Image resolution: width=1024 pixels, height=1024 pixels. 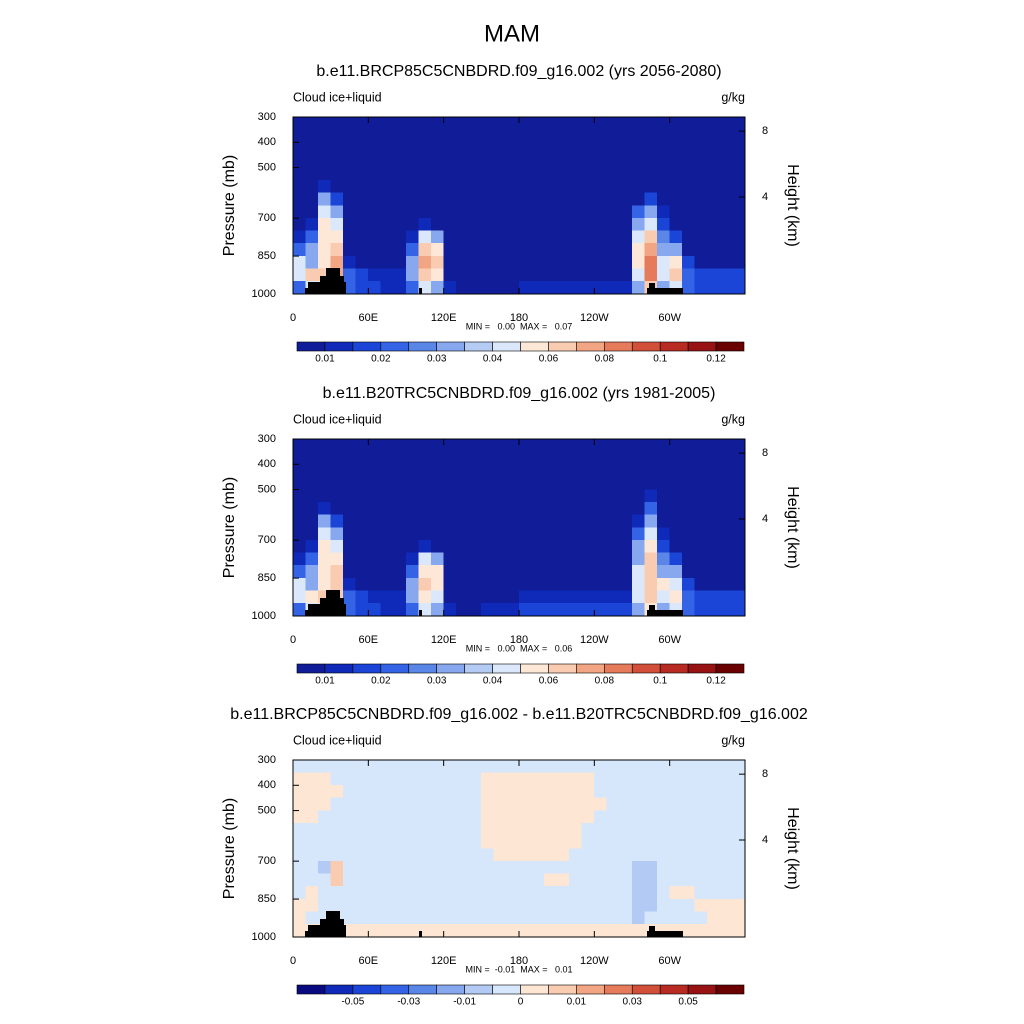 I want to click on colorbar-label: -0.01, so click(x=464, y=1002).